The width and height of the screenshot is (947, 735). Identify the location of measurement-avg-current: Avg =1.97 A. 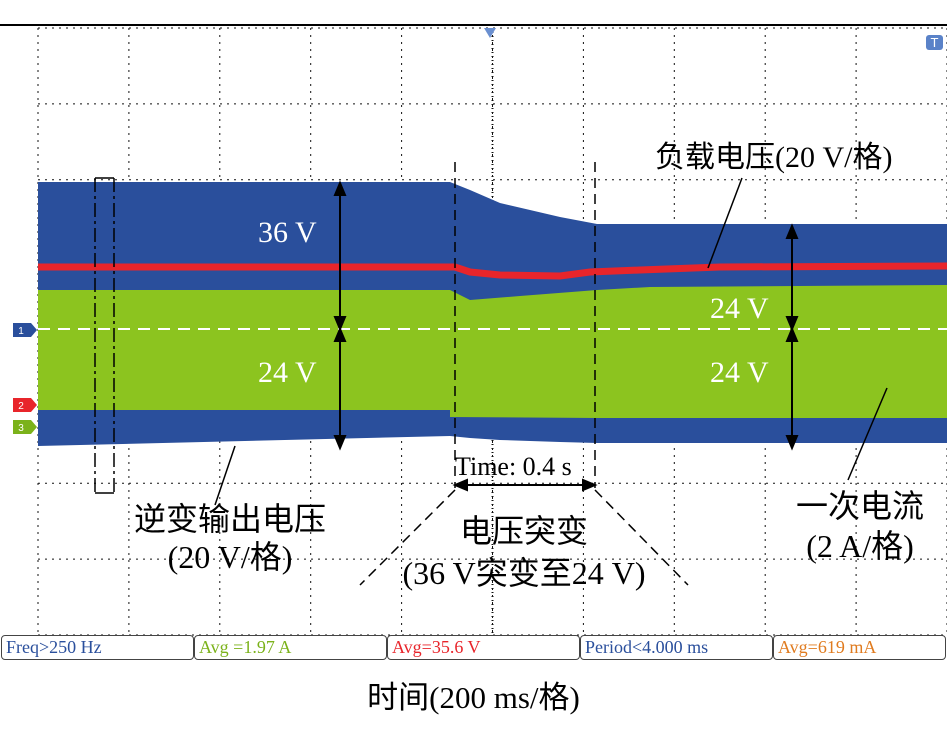
(290, 647).